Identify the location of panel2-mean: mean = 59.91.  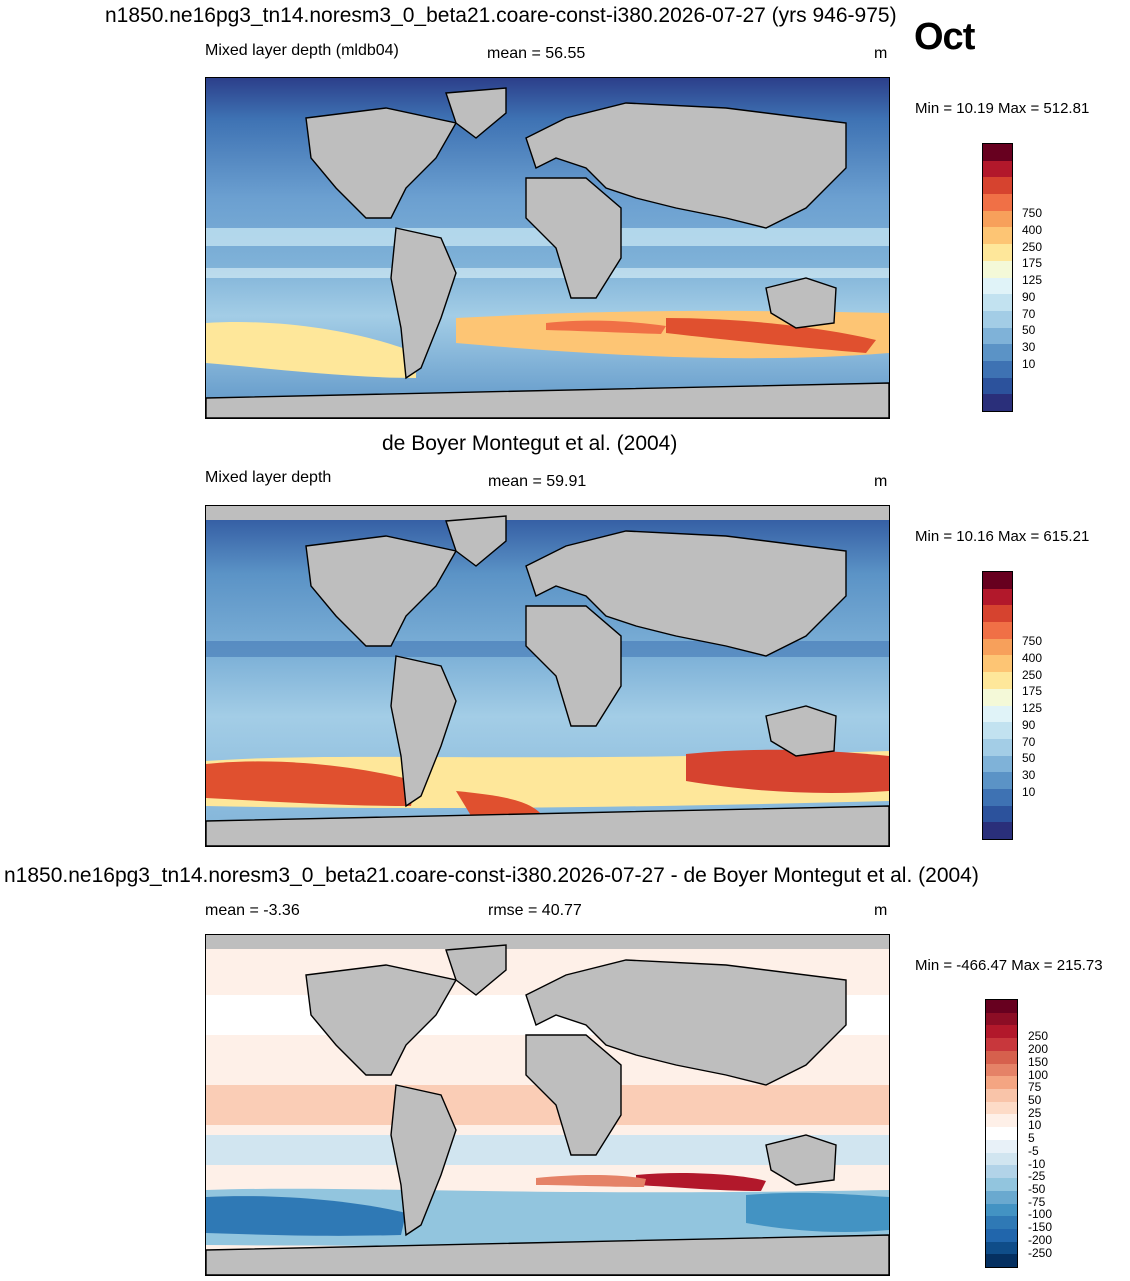
(537, 481).